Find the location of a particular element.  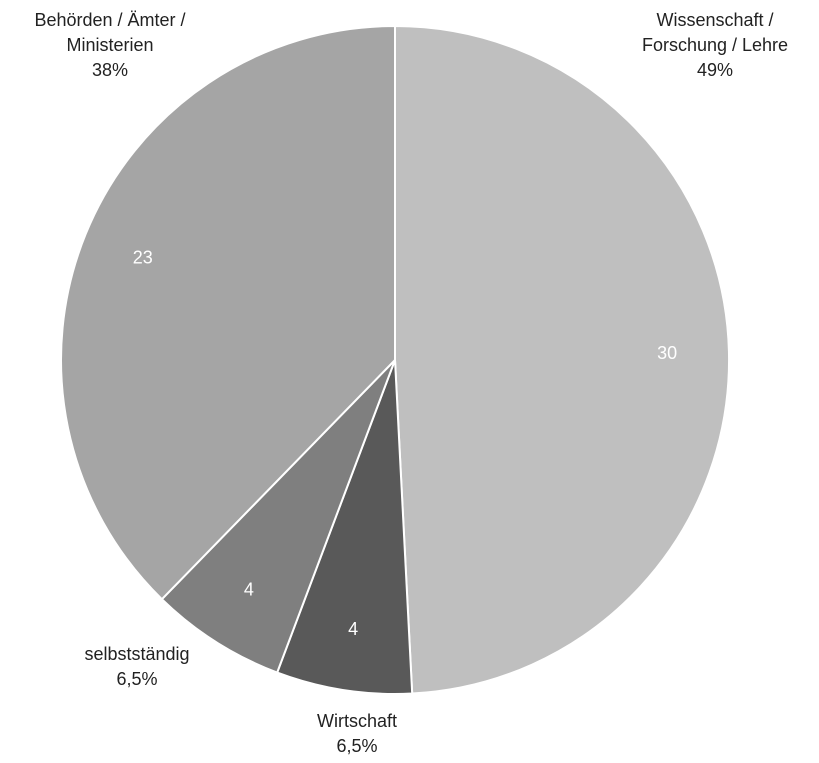

category-name-line: Ministerien is located at coordinates (109, 45).